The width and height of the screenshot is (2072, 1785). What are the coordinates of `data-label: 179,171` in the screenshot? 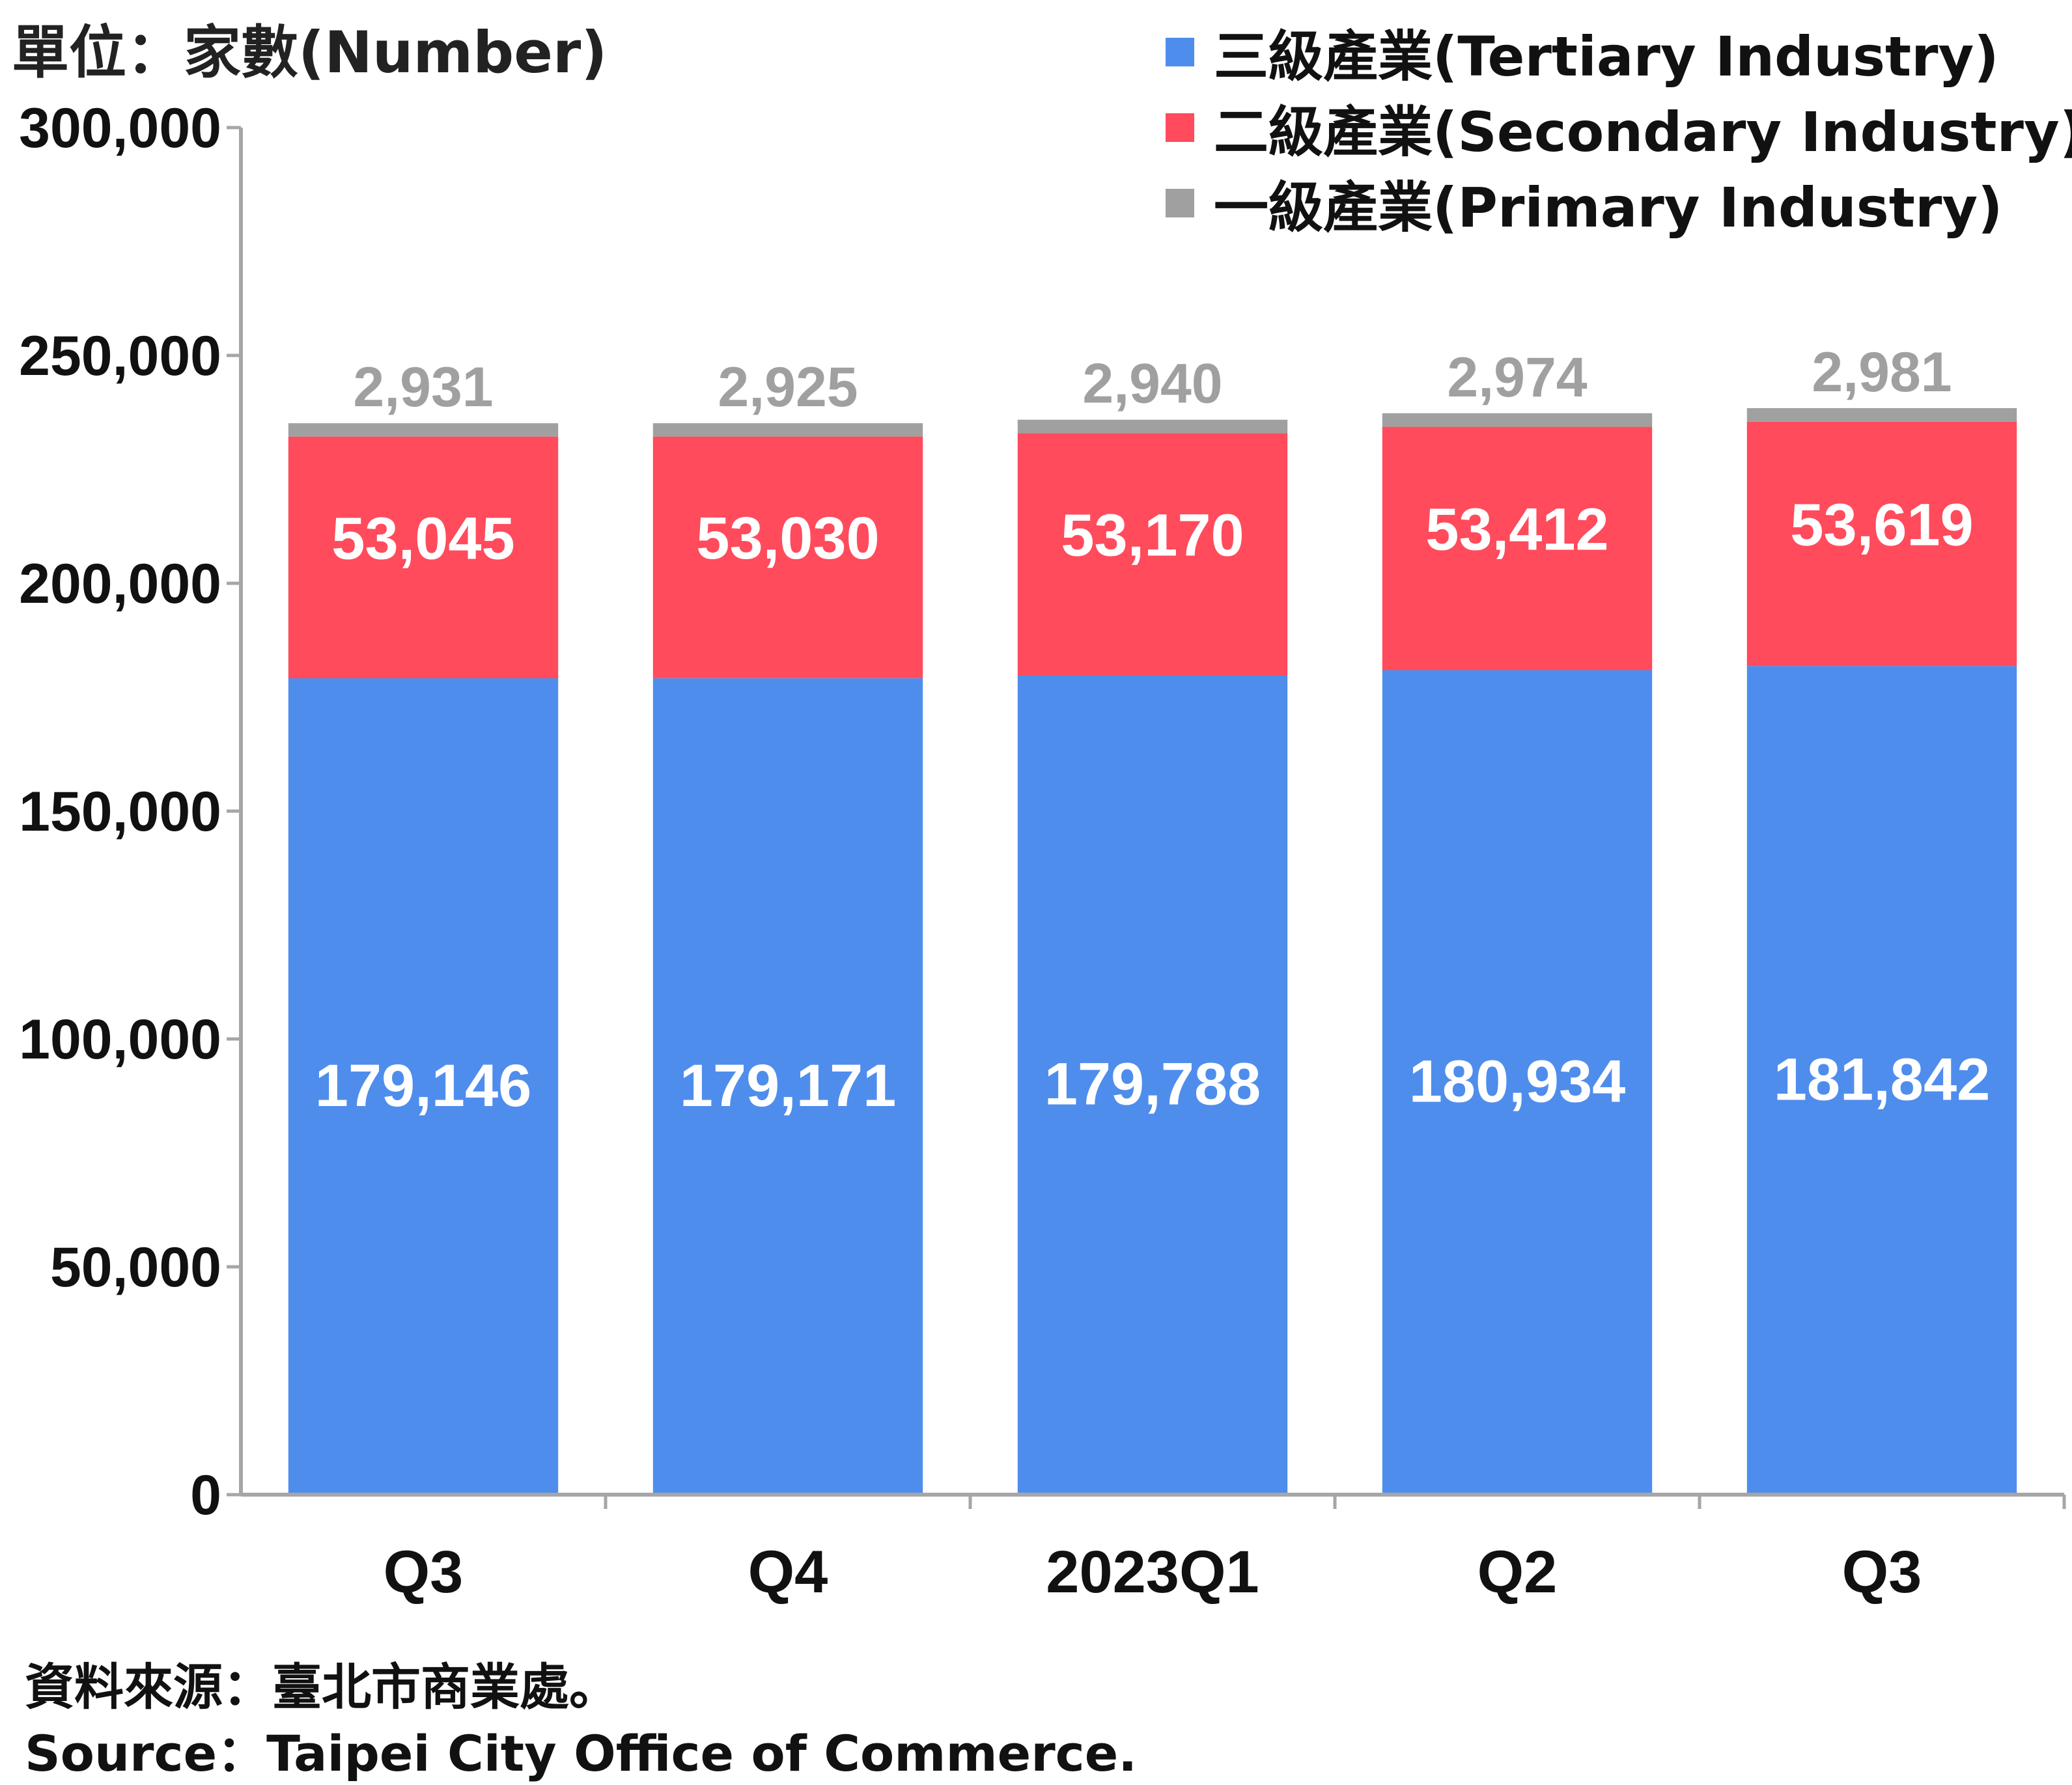 It's located at (789, 1086).